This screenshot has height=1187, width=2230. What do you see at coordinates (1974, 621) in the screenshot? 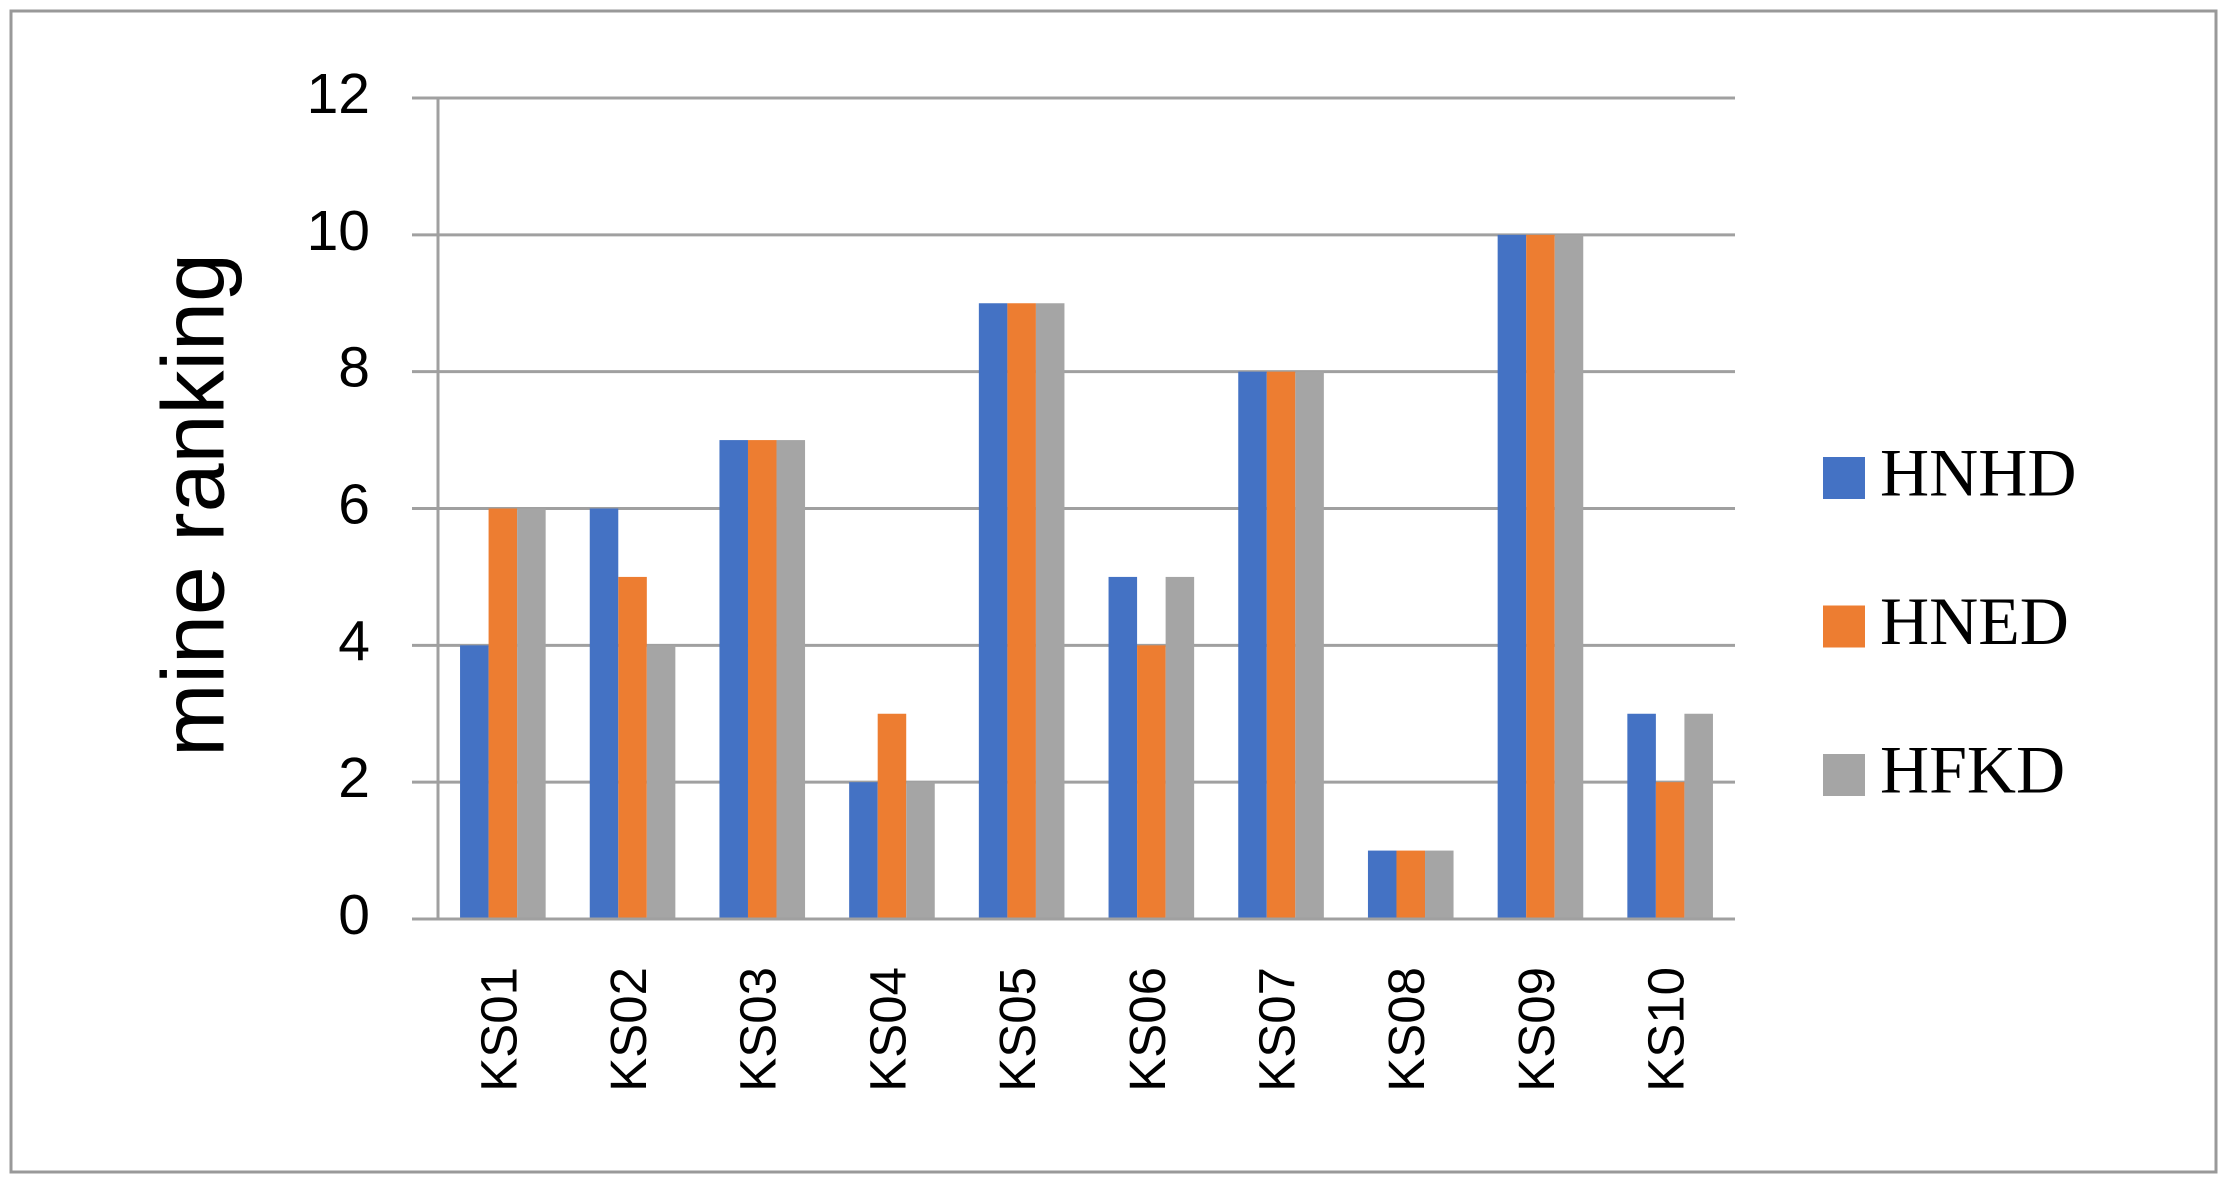
I see `legend-label: HNED` at bounding box center [1974, 621].